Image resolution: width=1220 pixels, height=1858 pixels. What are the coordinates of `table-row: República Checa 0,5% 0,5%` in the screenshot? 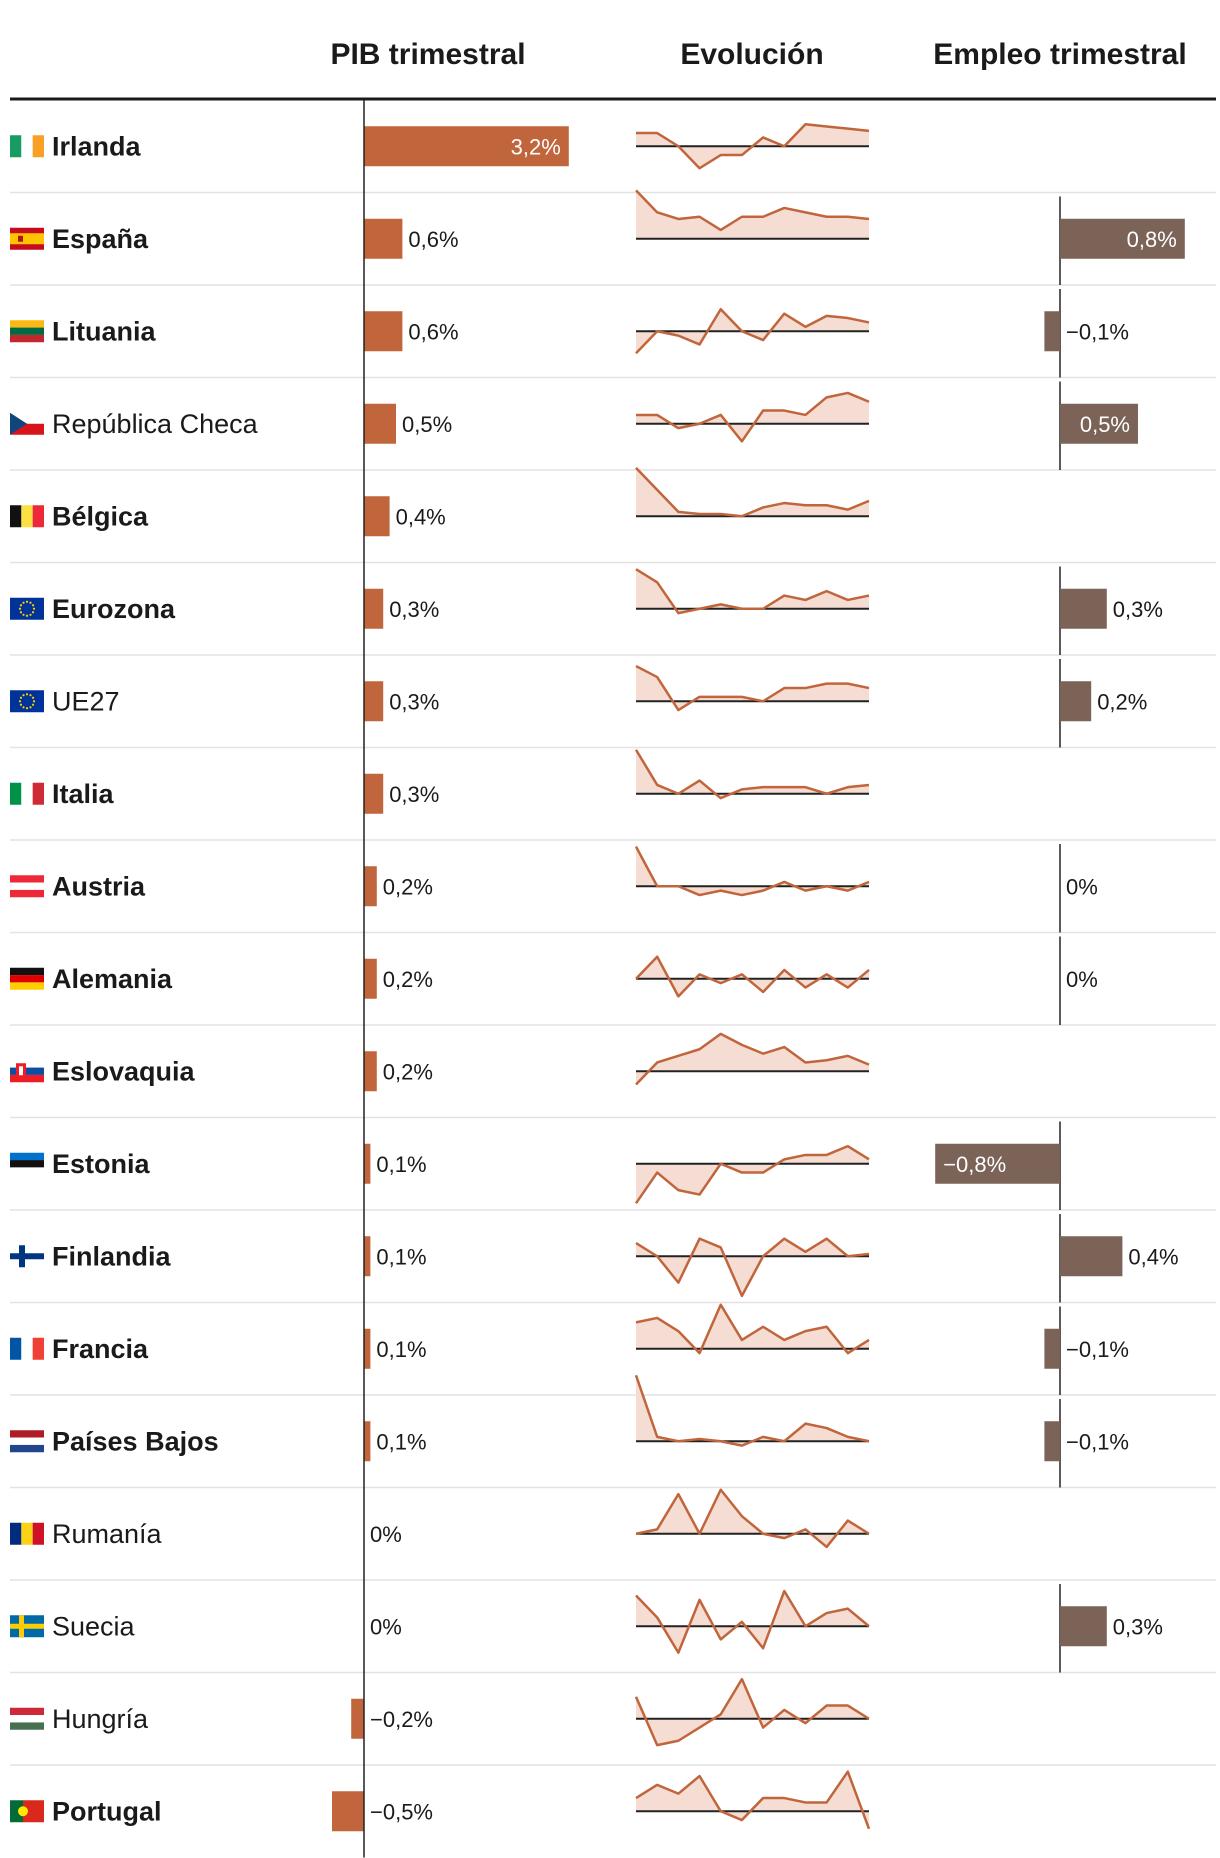 It's located at (613, 426).